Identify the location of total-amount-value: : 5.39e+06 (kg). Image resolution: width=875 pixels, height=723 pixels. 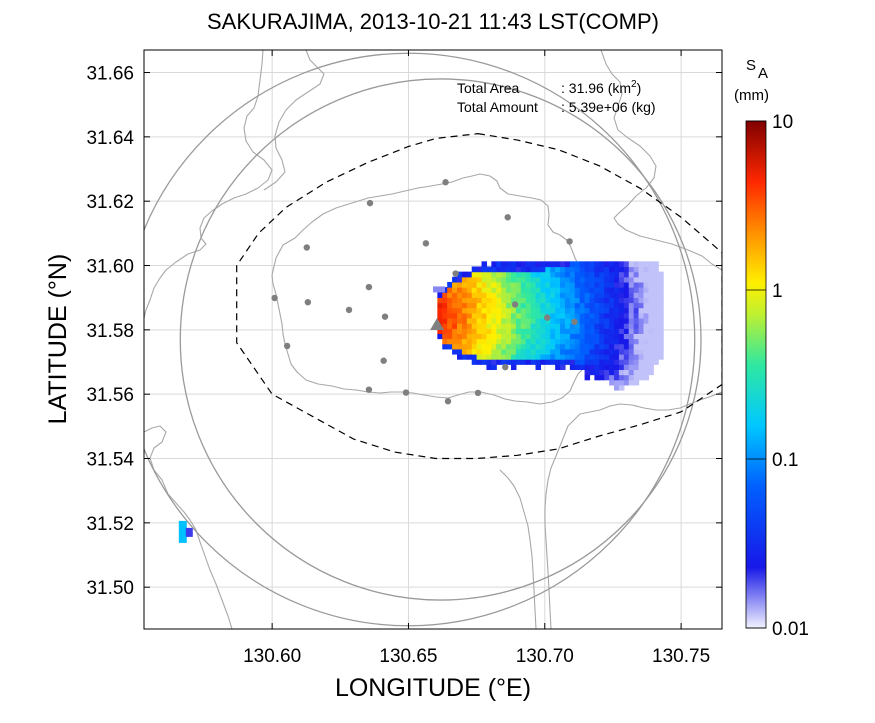
(608, 107).